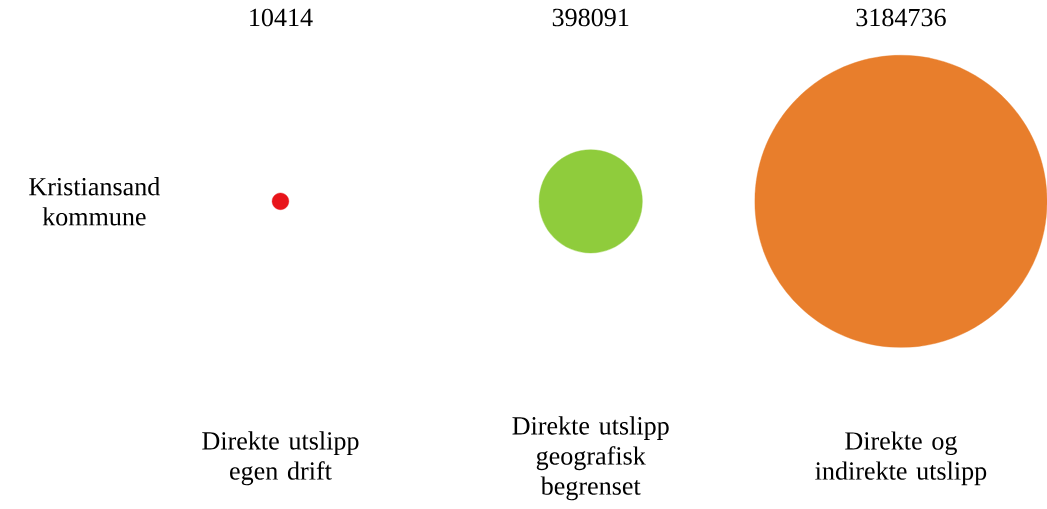  I want to click on category-label: Direkte utslipp egen drift, so click(280, 458).